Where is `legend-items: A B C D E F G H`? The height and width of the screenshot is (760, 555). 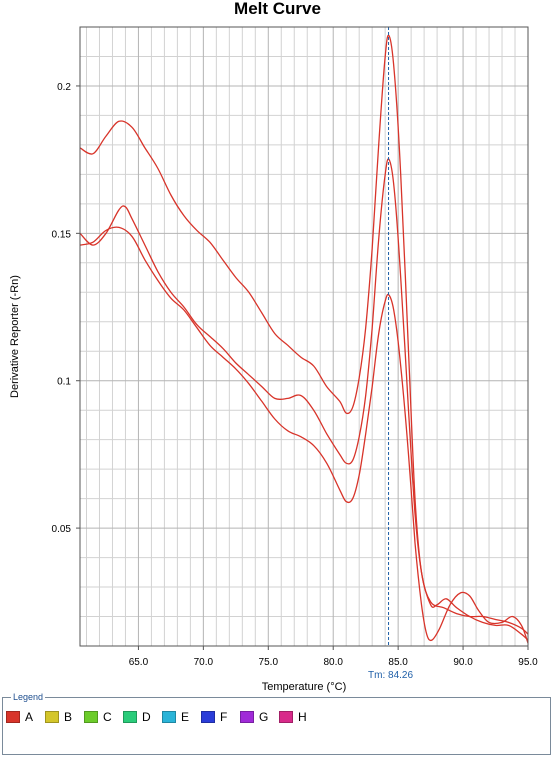
legend-items: A B C D E F G H is located at coordinates (162, 717).